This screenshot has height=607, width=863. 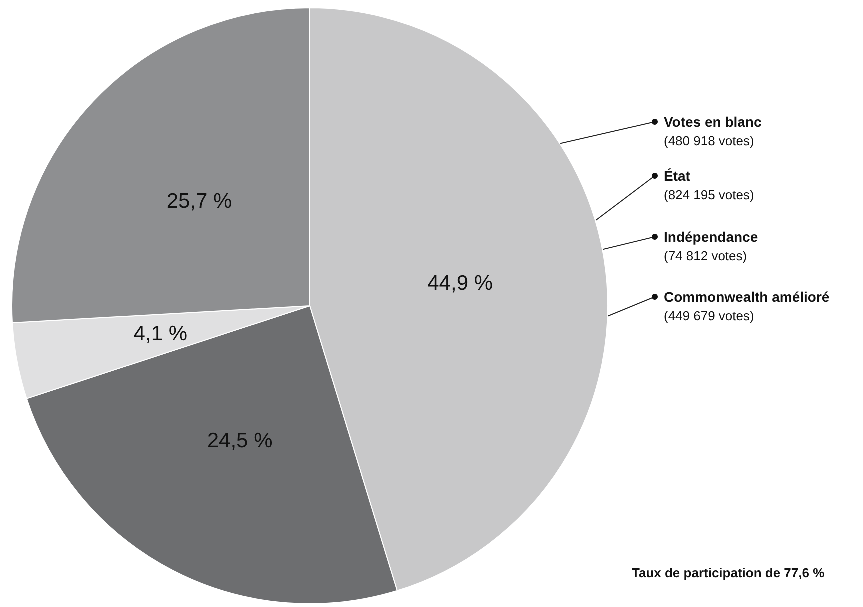 What do you see at coordinates (709, 316) in the screenshot?
I see `text: (449 679 votes)` at bounding box center [709, 316].